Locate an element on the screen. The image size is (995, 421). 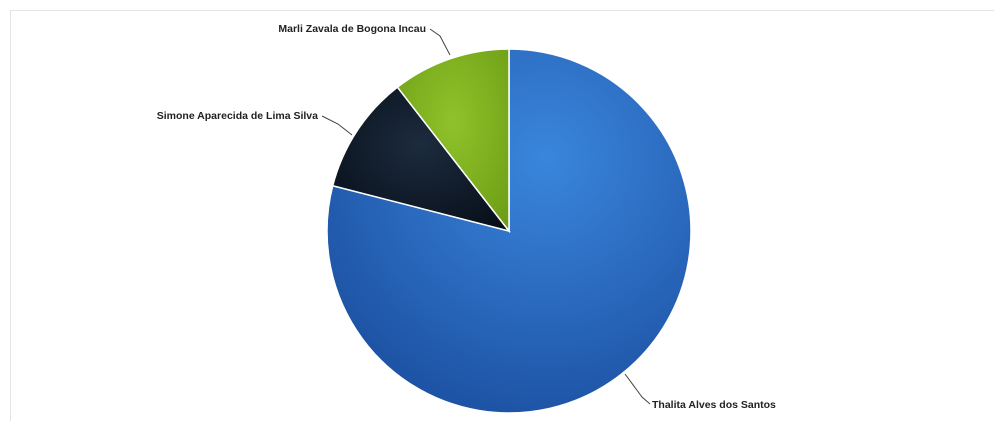
pie-slice-simone is located at coordinates (421, 159).